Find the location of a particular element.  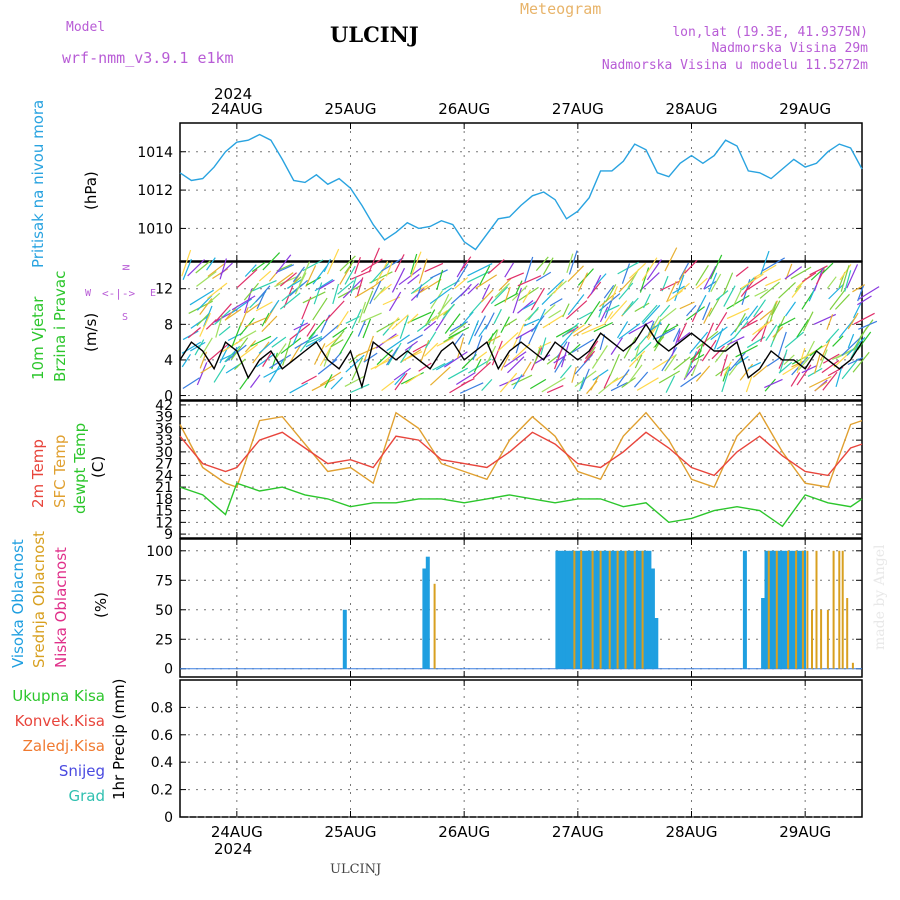

precip-legend-hail: Grad is located at coordinates (86, 796).